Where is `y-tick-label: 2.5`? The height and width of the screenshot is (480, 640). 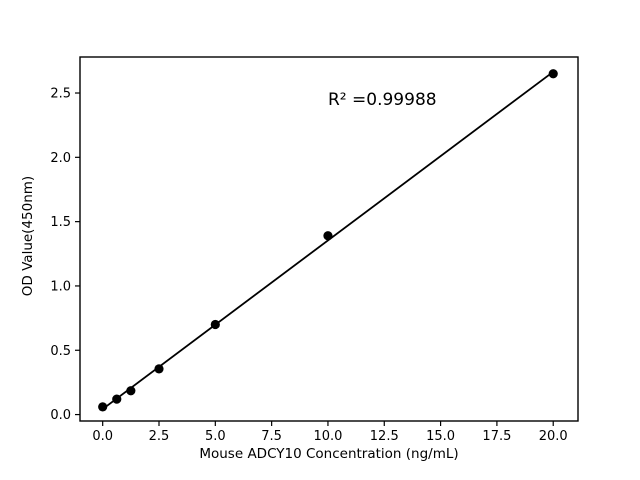 y-tick-label: 2.5 is located at coordinates (60, 94).